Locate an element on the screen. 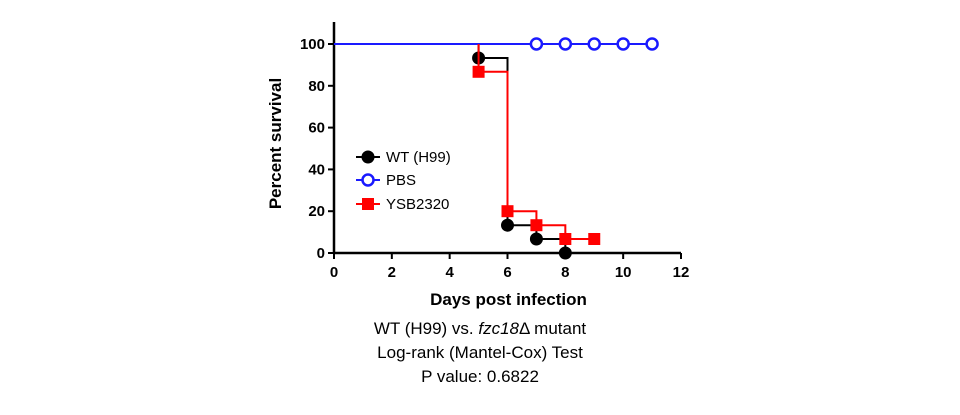  legend-entry: YSB2320 is located at coordinates (402, 204).